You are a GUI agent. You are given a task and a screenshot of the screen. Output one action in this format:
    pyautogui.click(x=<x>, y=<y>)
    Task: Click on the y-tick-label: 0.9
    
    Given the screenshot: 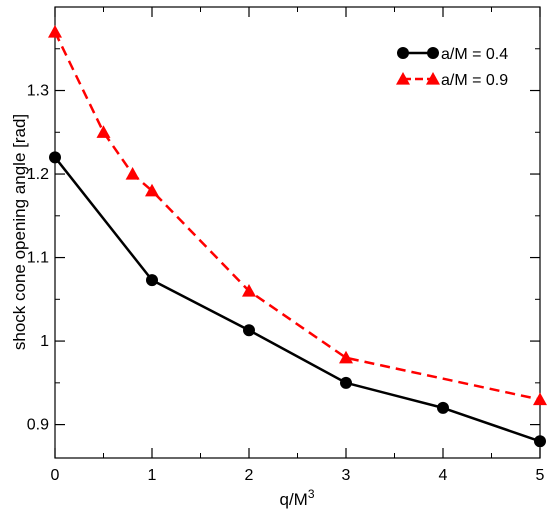 What is the action you would take?
    pyautogui.click(x=38, y=425)
    